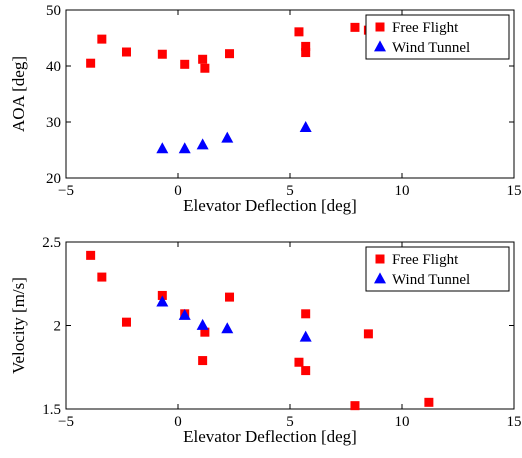 Image resolution: width=522 pixels, height=458 pixels. What do you see at coordinates (51, 410) in the screenshot?
I see `velocity-y-tick-label: 1.5` at bounding box center [51, 410].